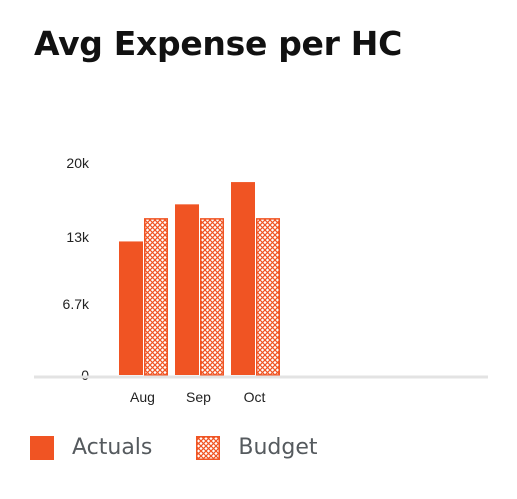 The height and width of the screenshot is (499, 517). What do you see at coordinates (85, 375) in the screenshot?
I see `y-tick-label: 0` at bounding box center [85, 375].